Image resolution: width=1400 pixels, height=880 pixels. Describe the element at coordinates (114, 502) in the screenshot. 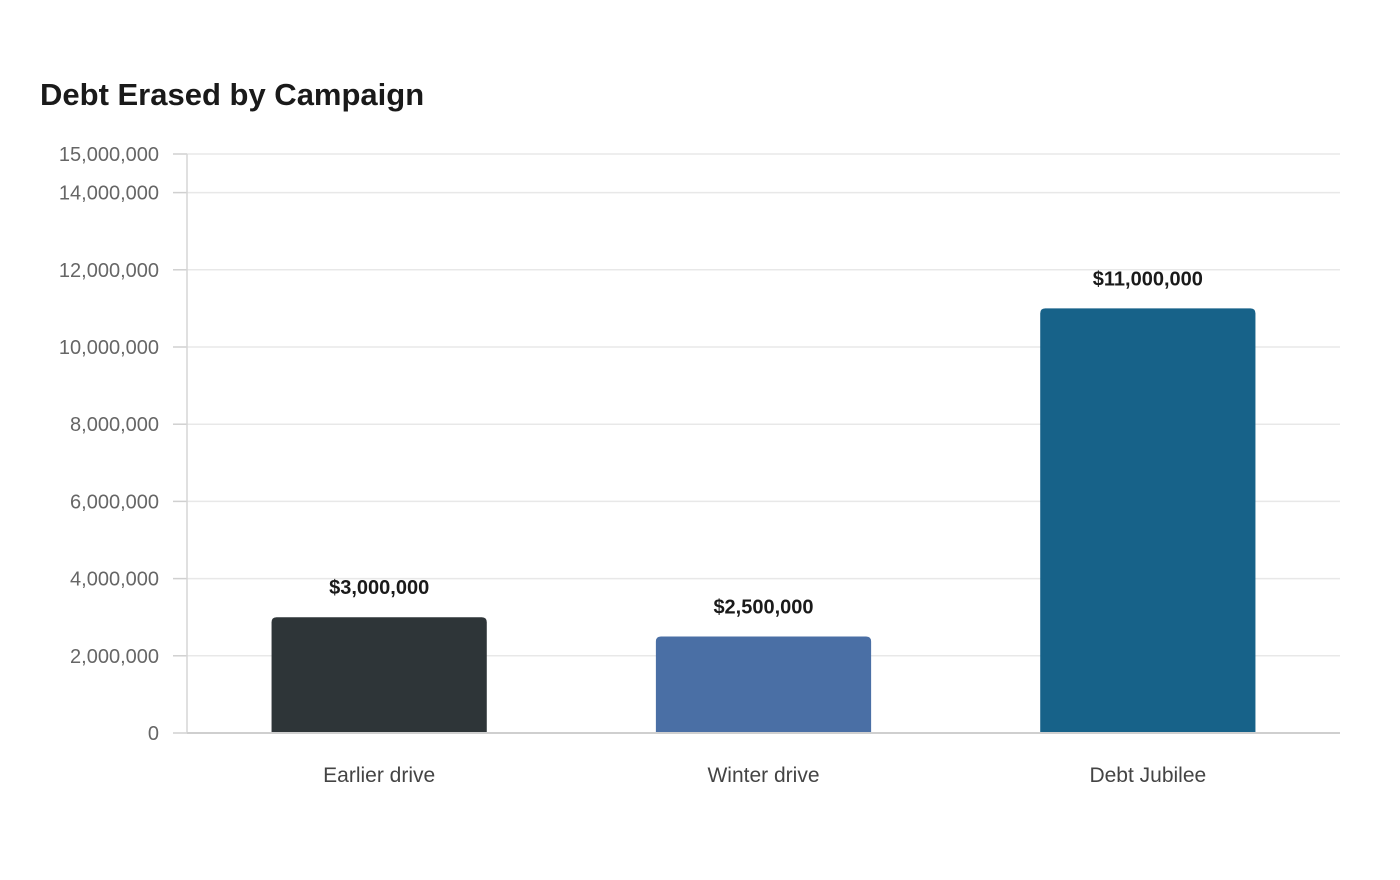

I see `y-tick-label: 6,000,000` at that location.